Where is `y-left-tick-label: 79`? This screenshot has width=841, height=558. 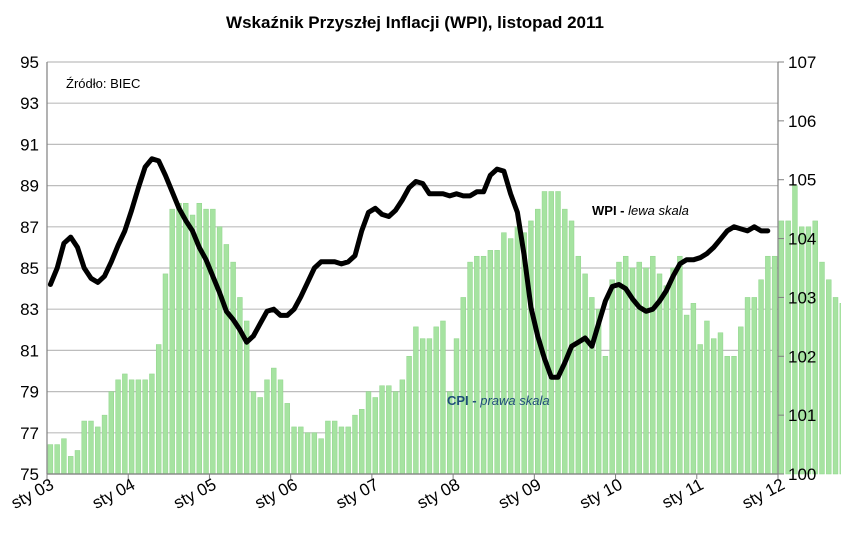
y-left-tick-label: 79 is located at coordinates (29, 392).